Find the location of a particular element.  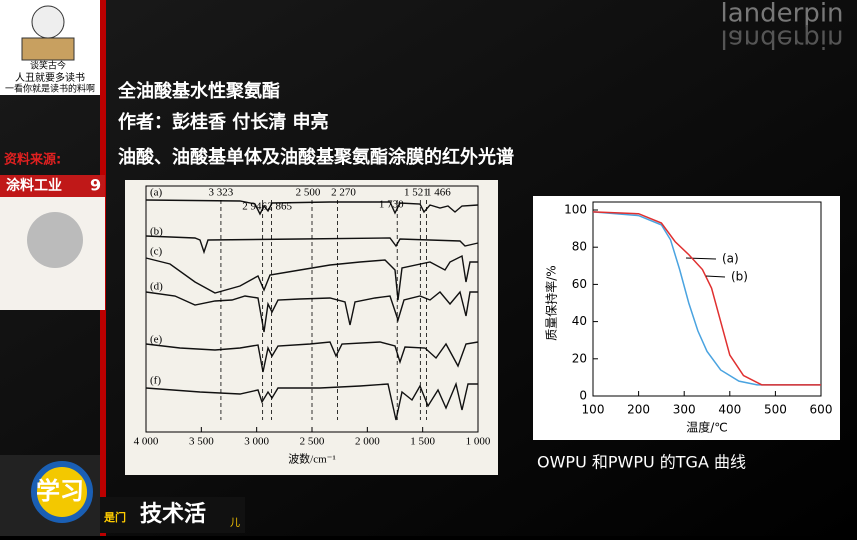

logo-main: 学习 is located at coordinates (60, 491).